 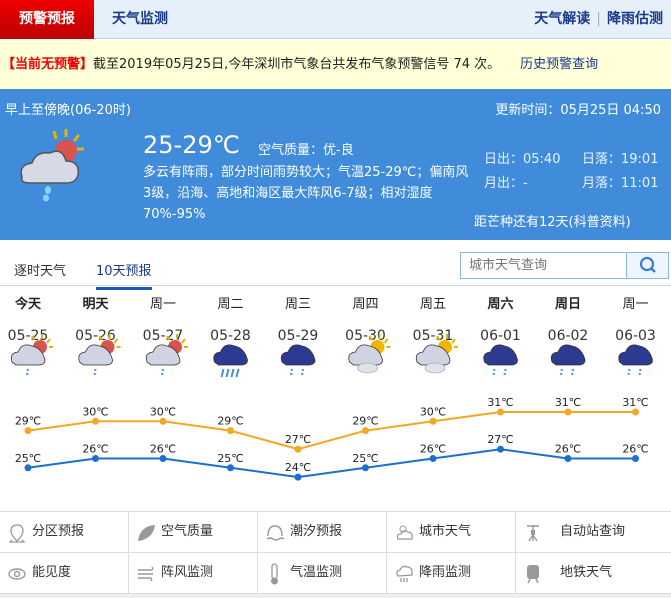 What do you see at coordinates (146, 574) in the screenshot?
I see `wind-icon` at bounding box center [146, 574].